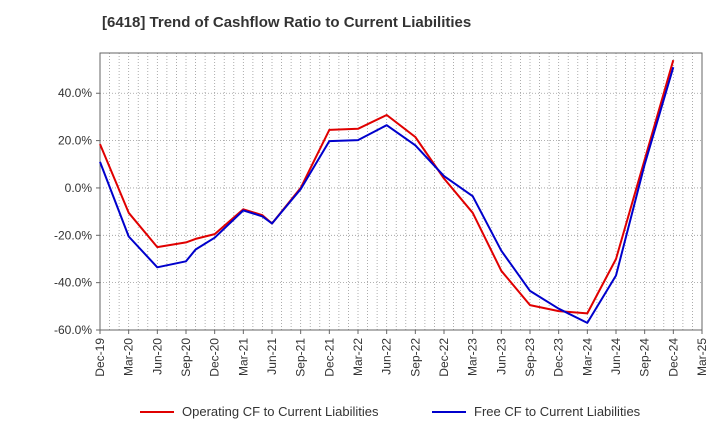 This screenshot has height=440, width=720. I want to click on y-tick-label: -60.0%, so click(73, 330).